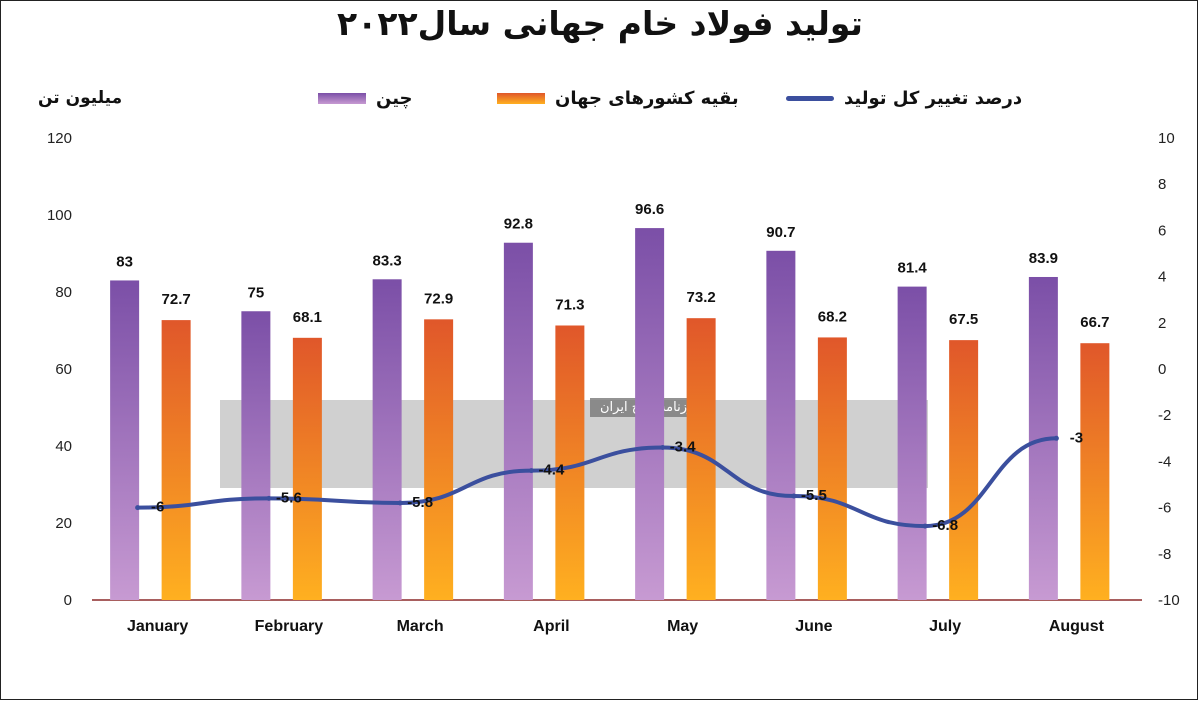  What do you see at coordinates (1164, 508) in the screenshot?
I see `y2-tick-label: -6` at bounding box center [1164, 508].